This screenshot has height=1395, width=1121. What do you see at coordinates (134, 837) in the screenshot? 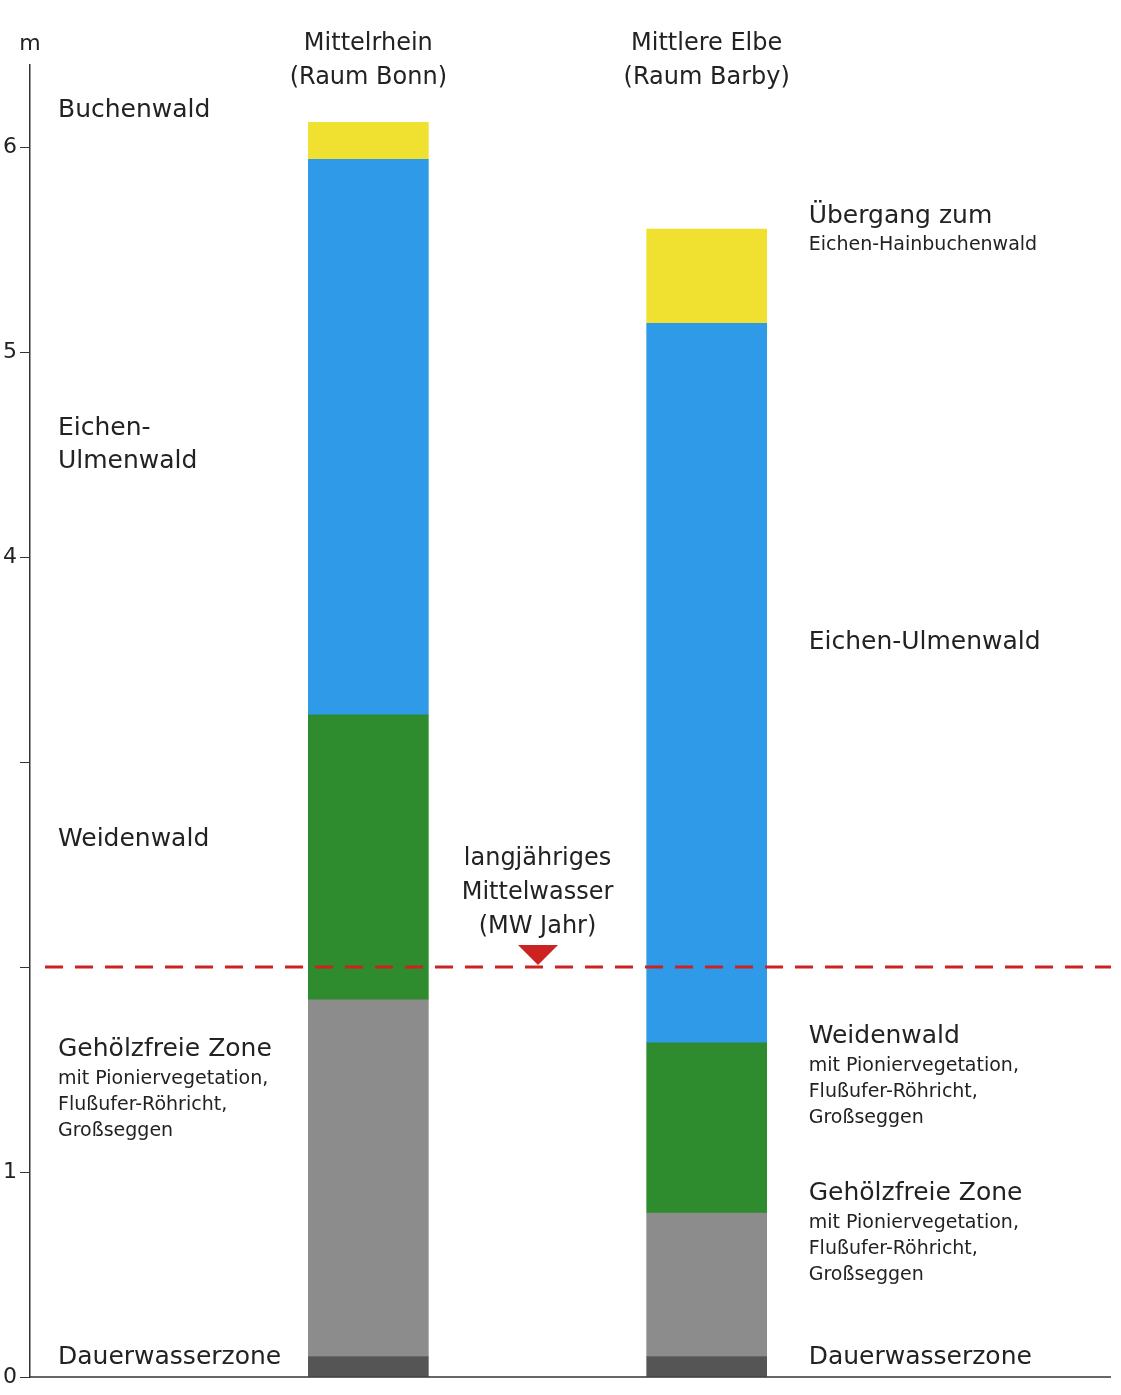
I see `annotation: Weidenwald` at bounding box center [134, 837].